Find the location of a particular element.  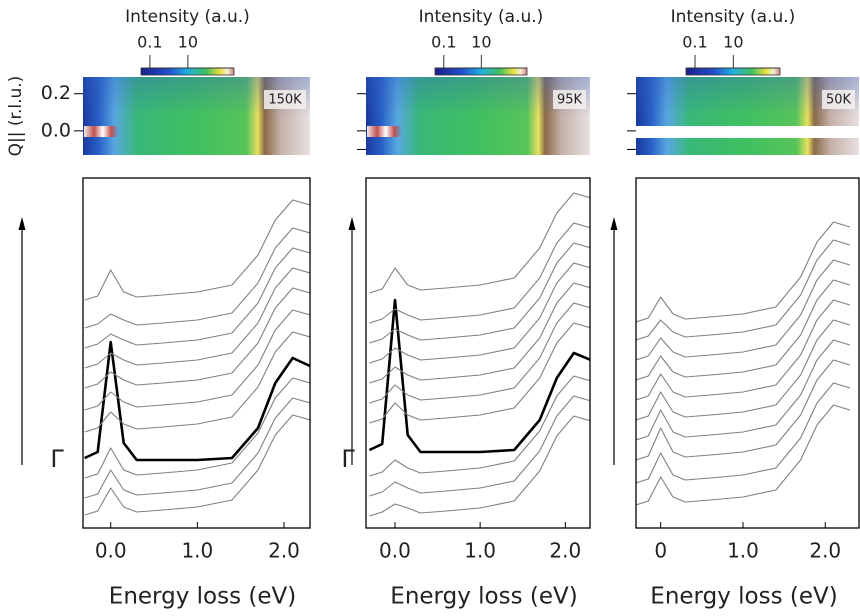

temperature-label: 150K is located at coordinates (285, 100).